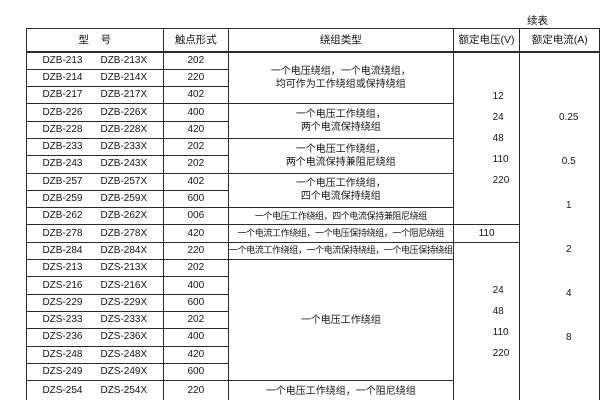  I want to click on model-number: DZB-278, so click(62, 233).